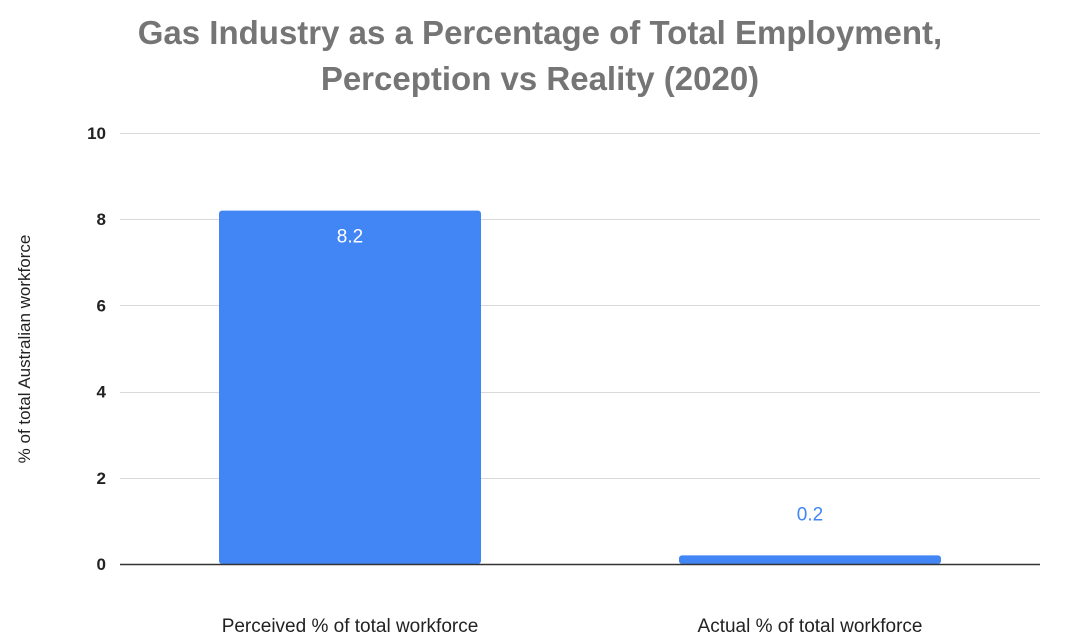  I want to click on x-category-label: Actual % of total workforce, so click(810, 626).